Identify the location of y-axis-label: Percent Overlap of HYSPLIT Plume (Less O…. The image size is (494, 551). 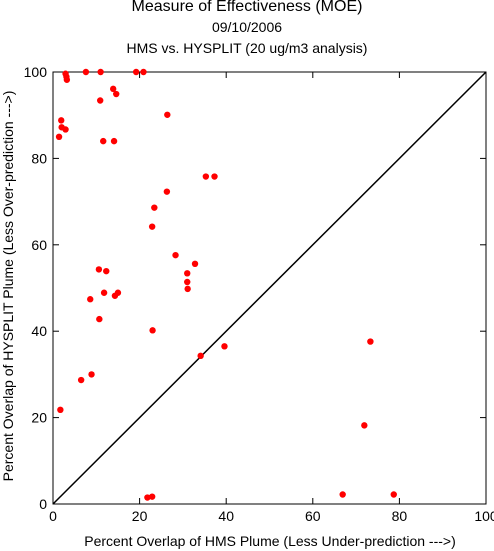
(8, 286).